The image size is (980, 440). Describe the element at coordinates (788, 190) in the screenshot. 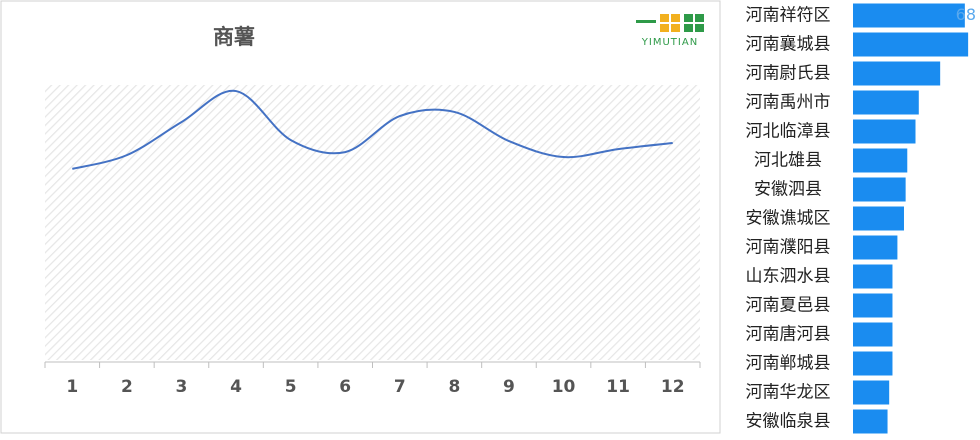

I see `bar-label: 安徽泗县` at that location.